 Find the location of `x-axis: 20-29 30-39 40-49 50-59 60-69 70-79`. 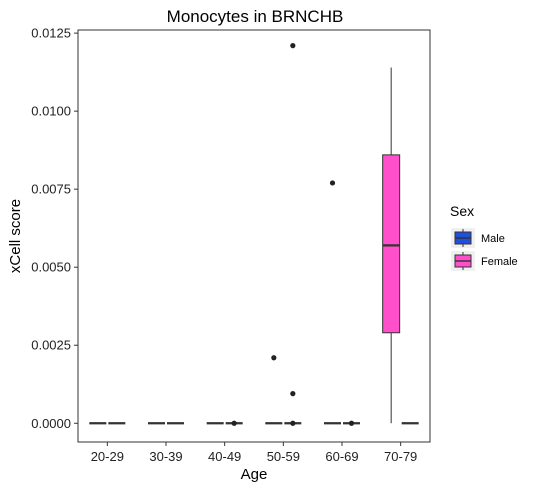

x-axis: 20-29 30-39 40-49 50-59 60-69 70-79 is located at coordinates (254, 453).